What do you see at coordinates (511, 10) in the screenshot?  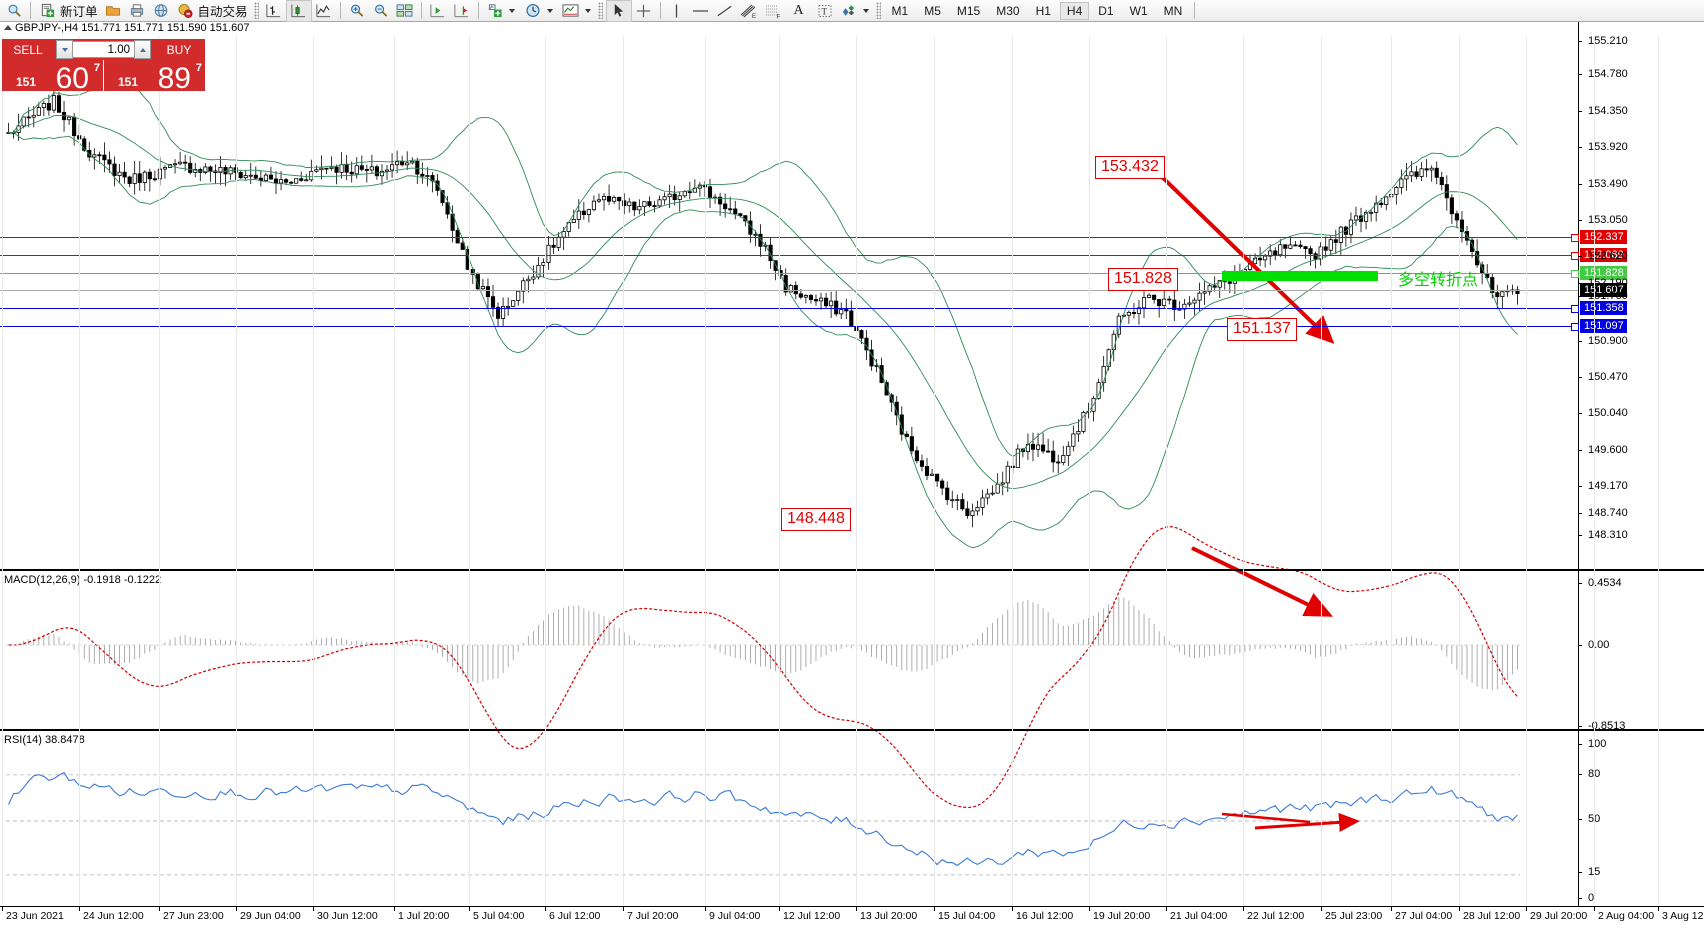 I see `indicators-dropdown-icon` at bounding box center [511, 10].